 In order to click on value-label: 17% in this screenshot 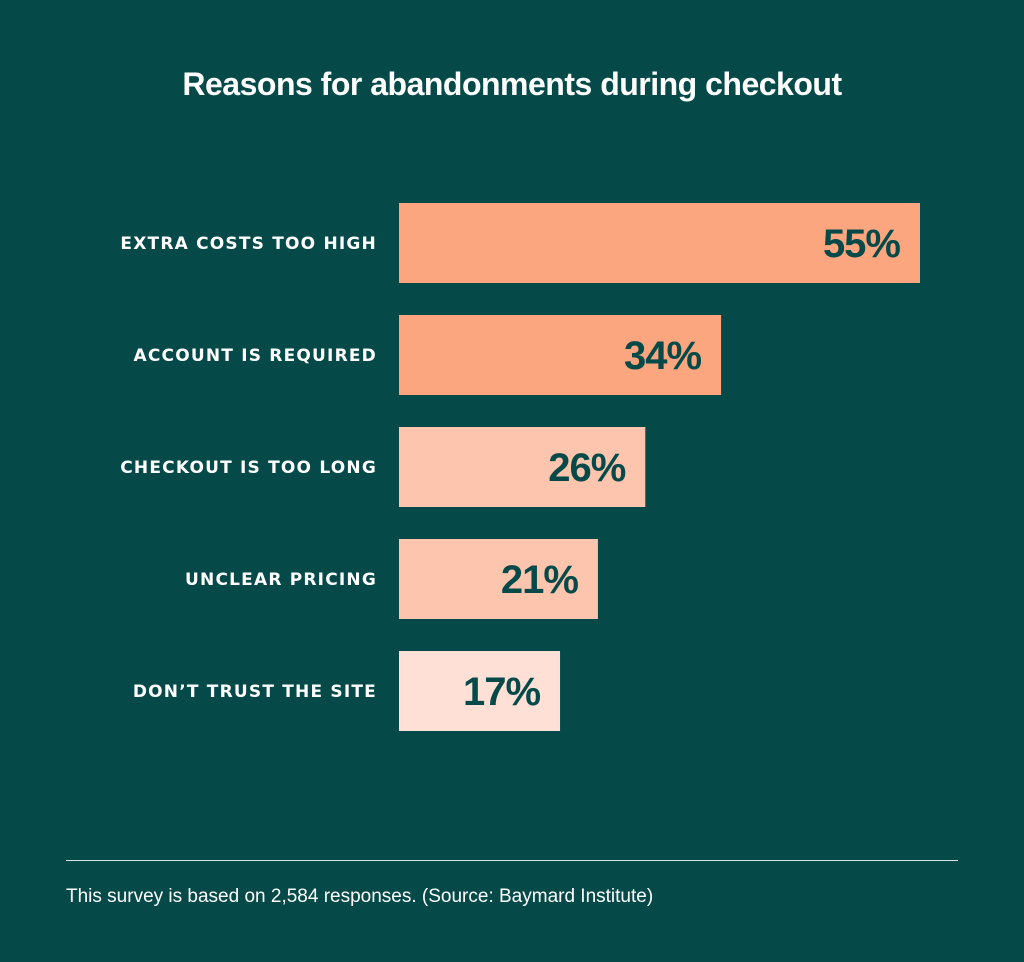, I will do `click(501, 692)`.